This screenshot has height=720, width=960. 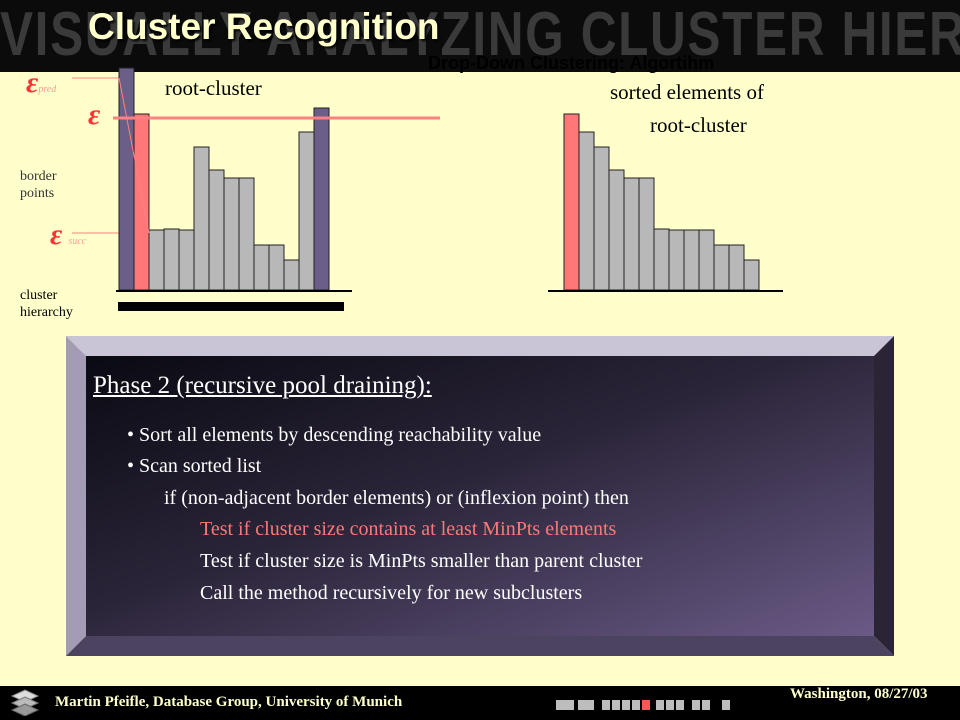 What do you see at coordinates (571, 63) in the screenshot?
I see `slide-subtitle: Drop-Down Clustering: Algortihm` at bounding box center [571, 63].